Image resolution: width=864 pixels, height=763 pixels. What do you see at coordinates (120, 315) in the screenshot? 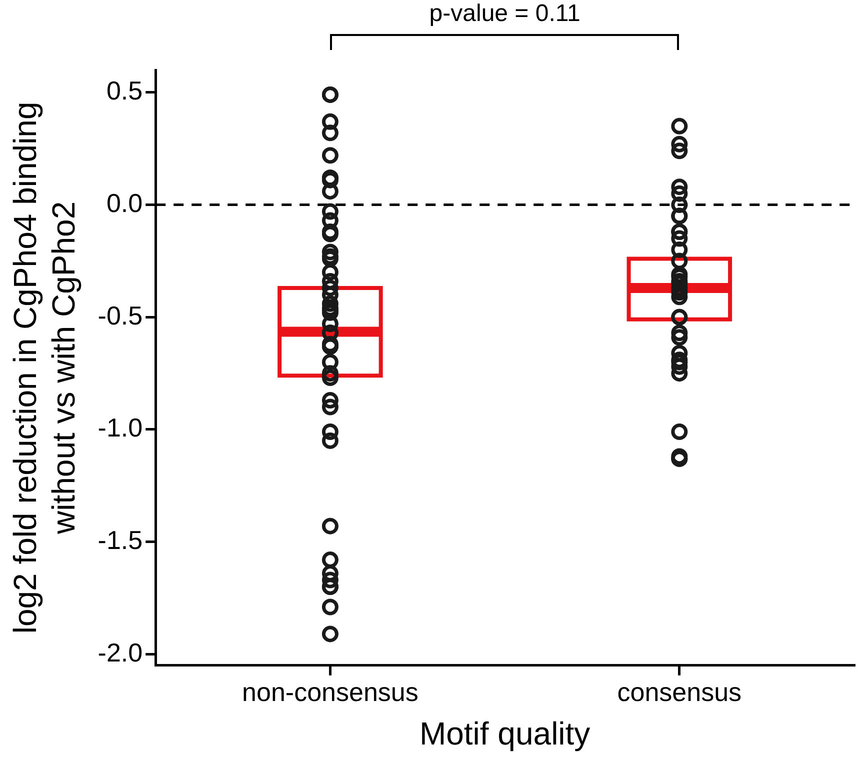
I see `y-tick-label: -0.5` at bounding box center [120, 315].